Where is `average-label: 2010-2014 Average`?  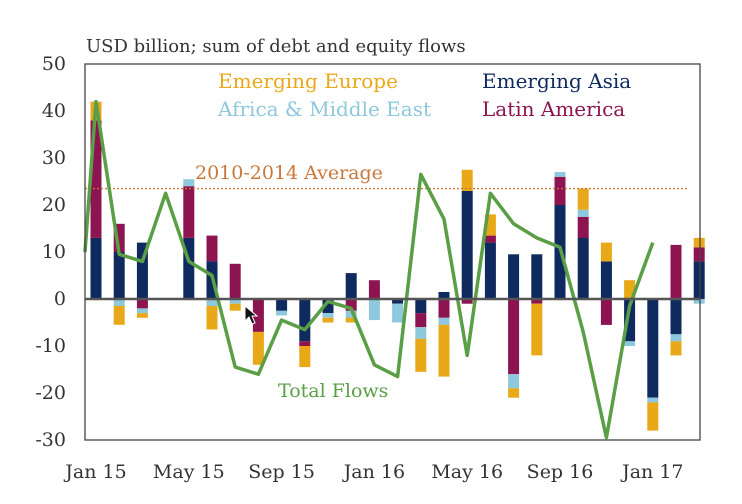
average-label: 2010-2014 Average is located at coordinates (289, 173).